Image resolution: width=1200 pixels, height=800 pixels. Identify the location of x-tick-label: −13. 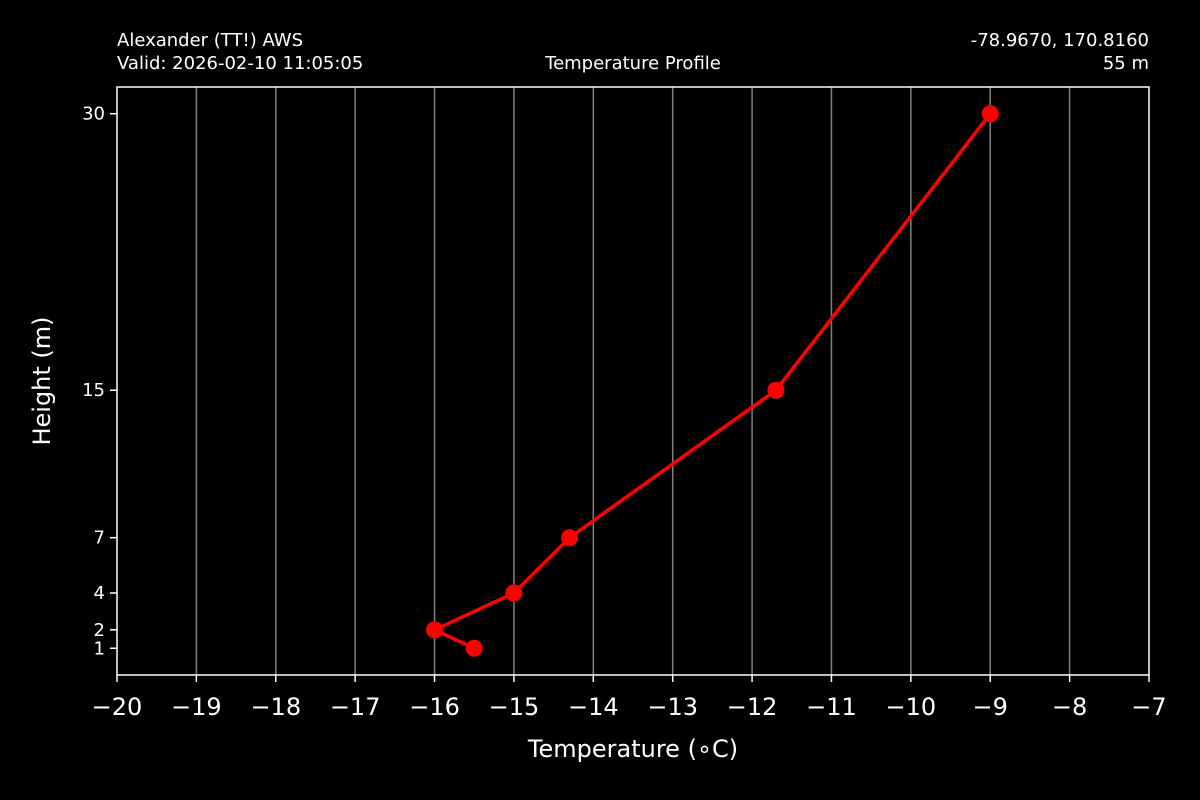
(672, 707).